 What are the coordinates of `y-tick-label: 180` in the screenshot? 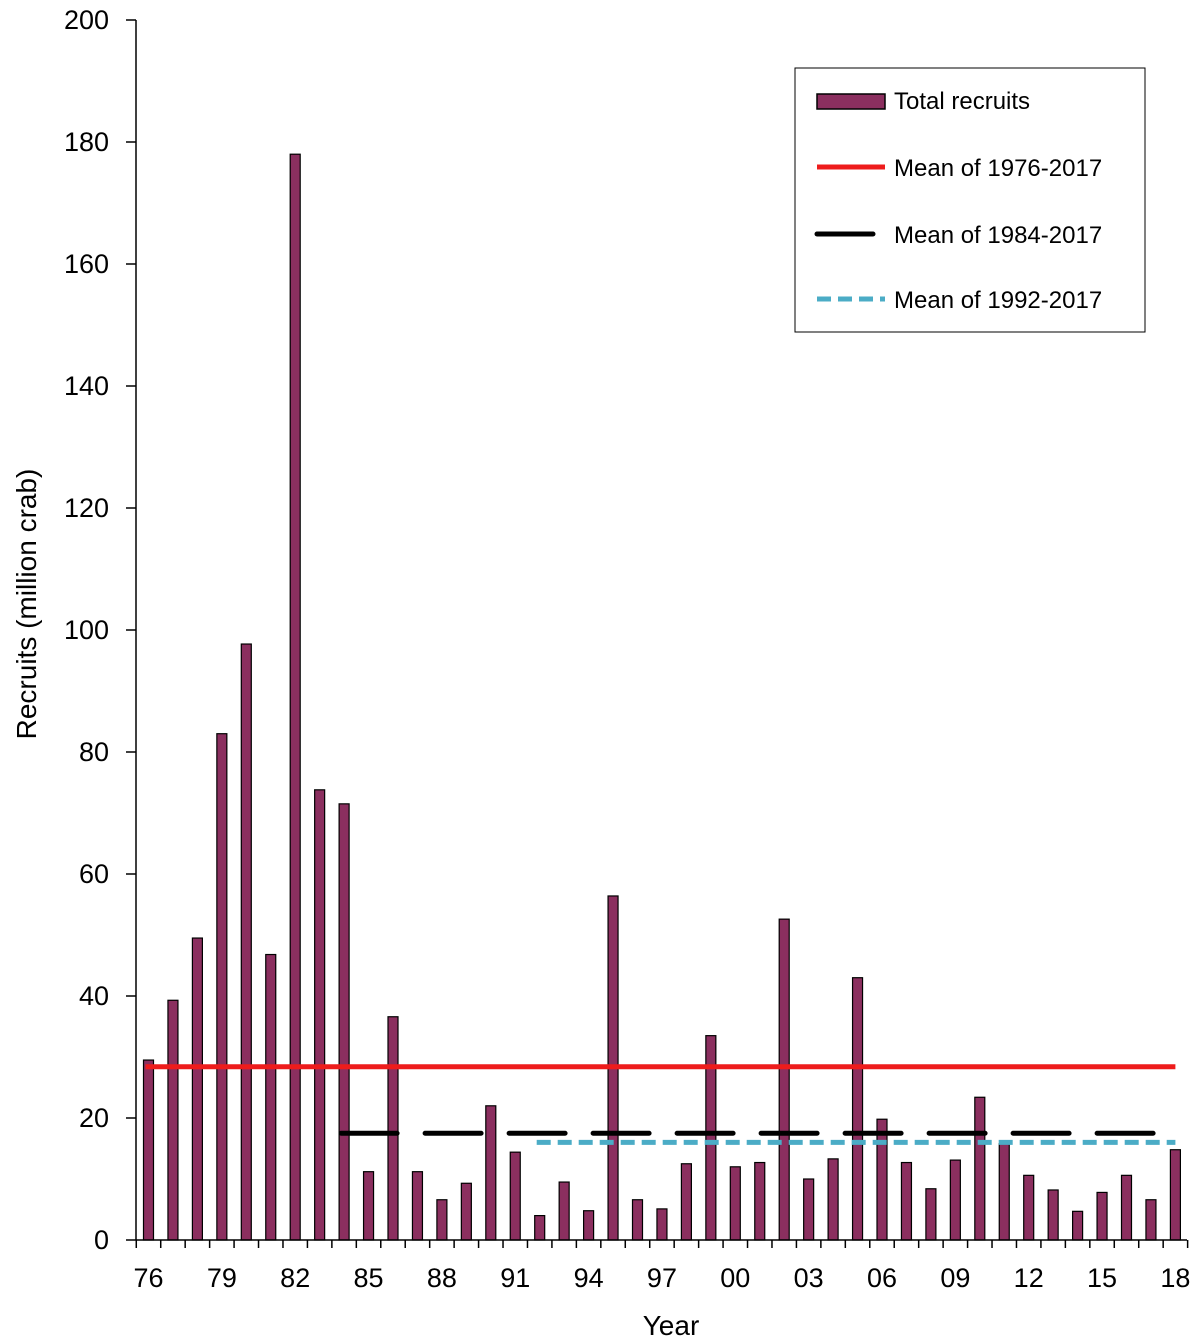 It's located at (86, 142).